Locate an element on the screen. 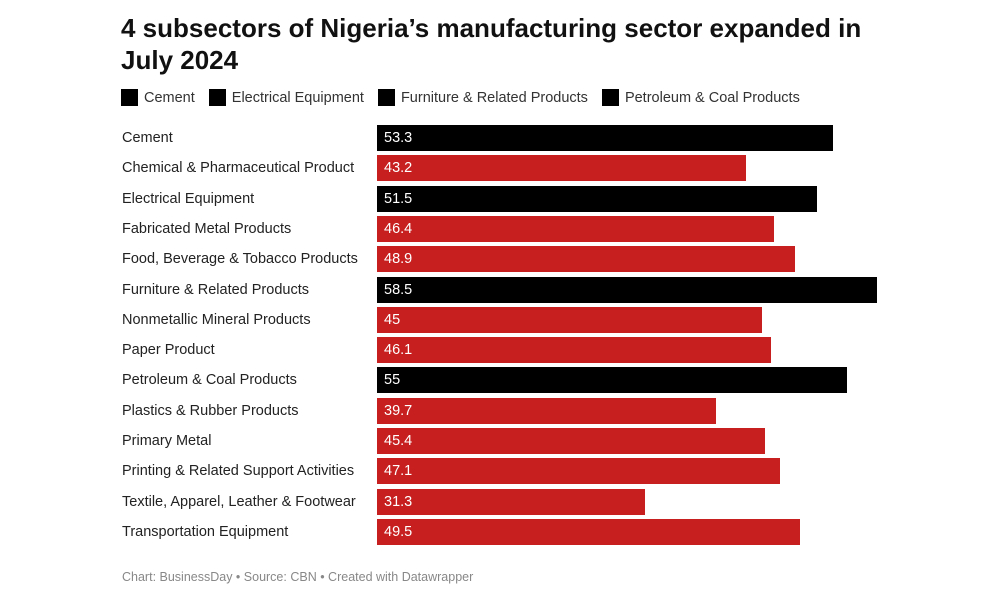 This screenshot has height=600, width=1000. category-label: Plastics & Rubber Products is located at coordinates (210, 410).